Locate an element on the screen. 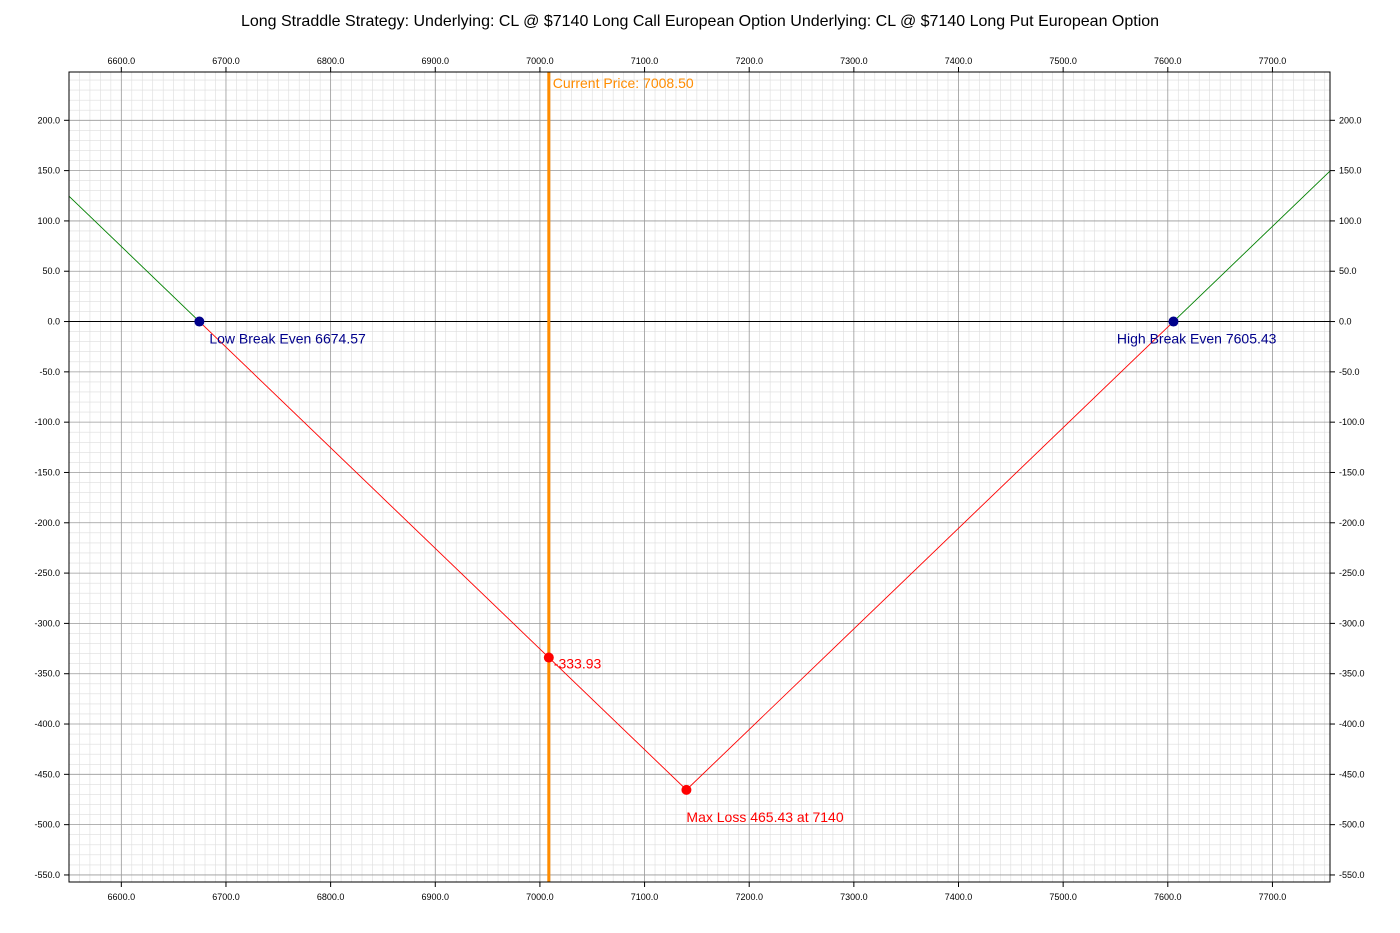 The height and width of the screenshot is (933, 1400). y-tick-label-right: -200.0 is located at coordinates (1352, 523).